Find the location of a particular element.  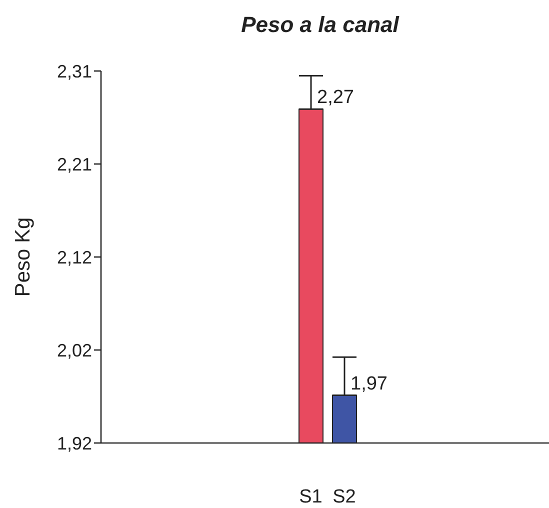

y-tick-label: 2,02 is located at coordinates (74, 350).